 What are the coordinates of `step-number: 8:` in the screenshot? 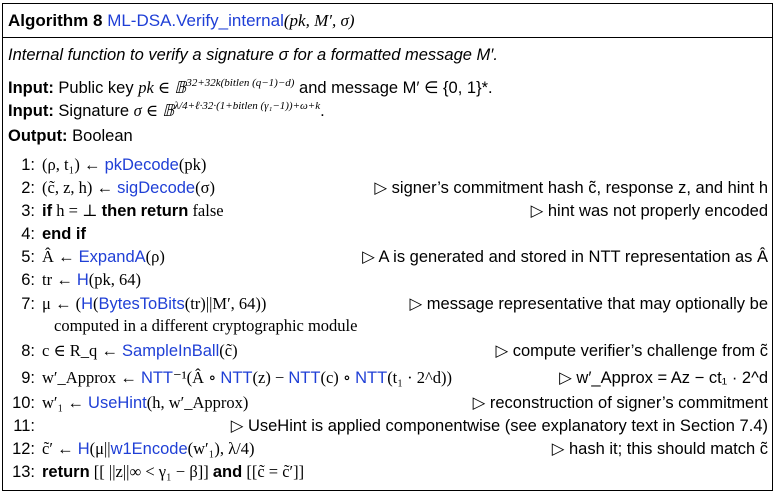 It's located at (28, 351).